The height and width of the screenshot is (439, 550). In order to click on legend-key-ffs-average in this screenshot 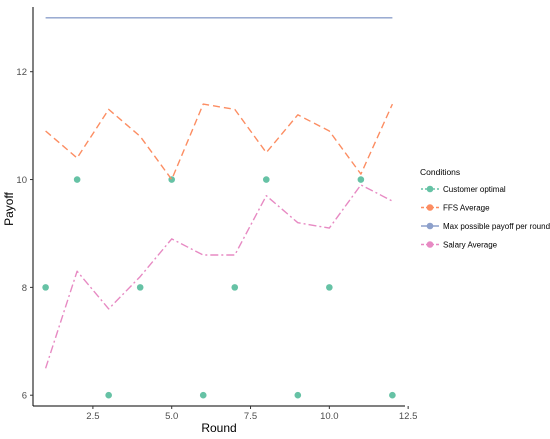, I will do `click(430, 207)`.